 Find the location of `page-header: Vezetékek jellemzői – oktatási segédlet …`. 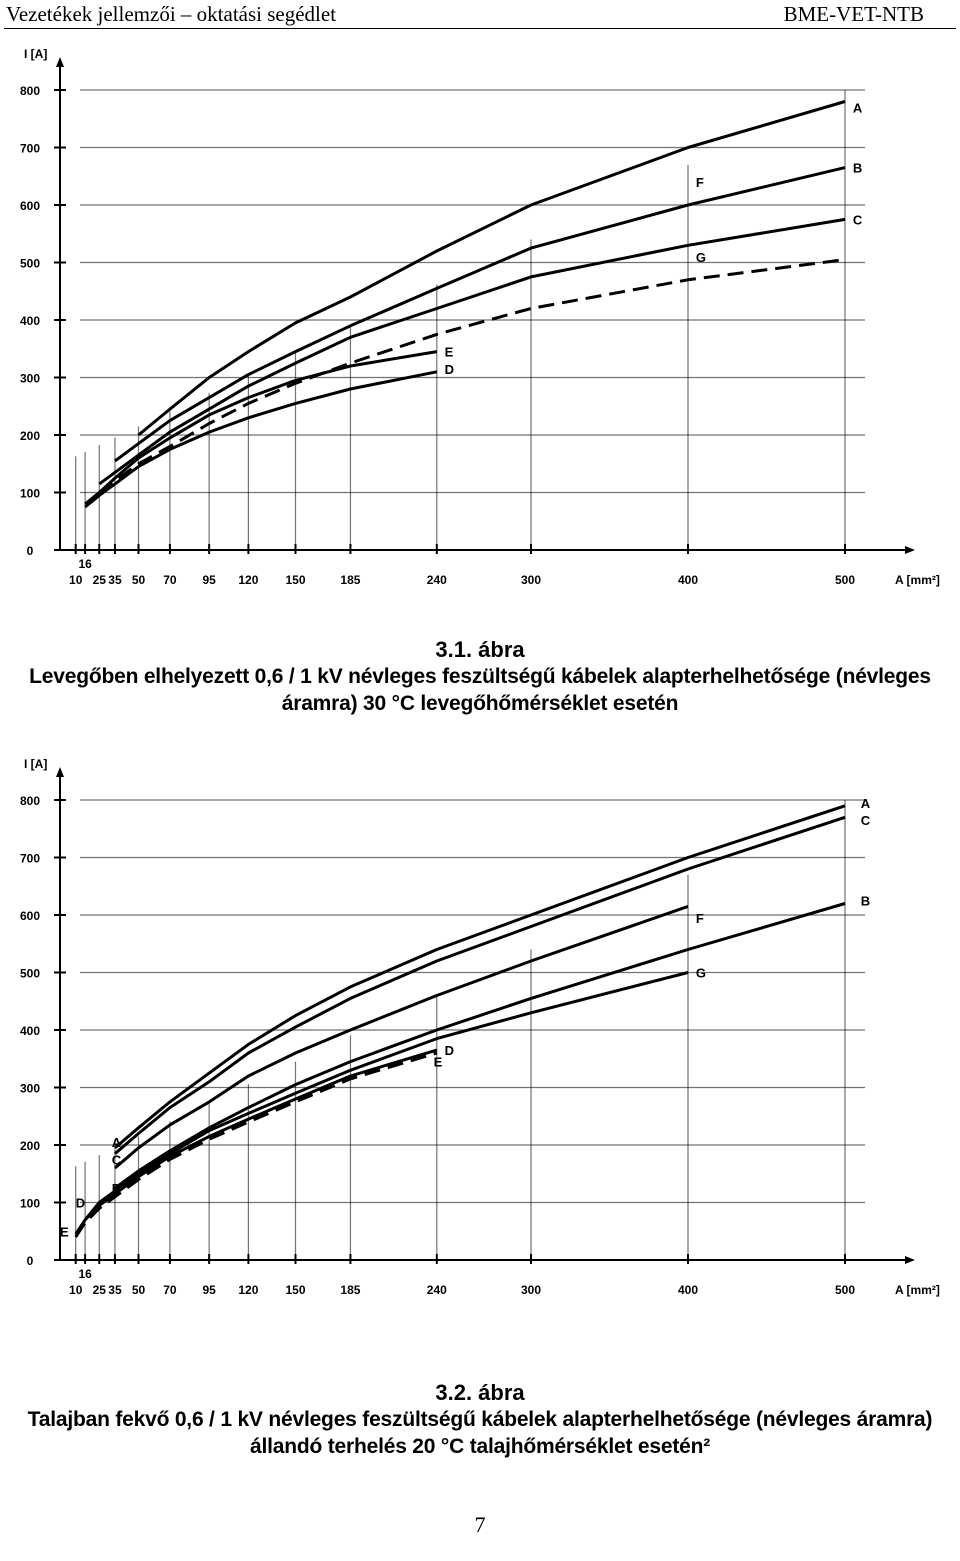

page-header: Vezetékek jellemzői – oktatási segédlet … is located at coordinates (480, 15).